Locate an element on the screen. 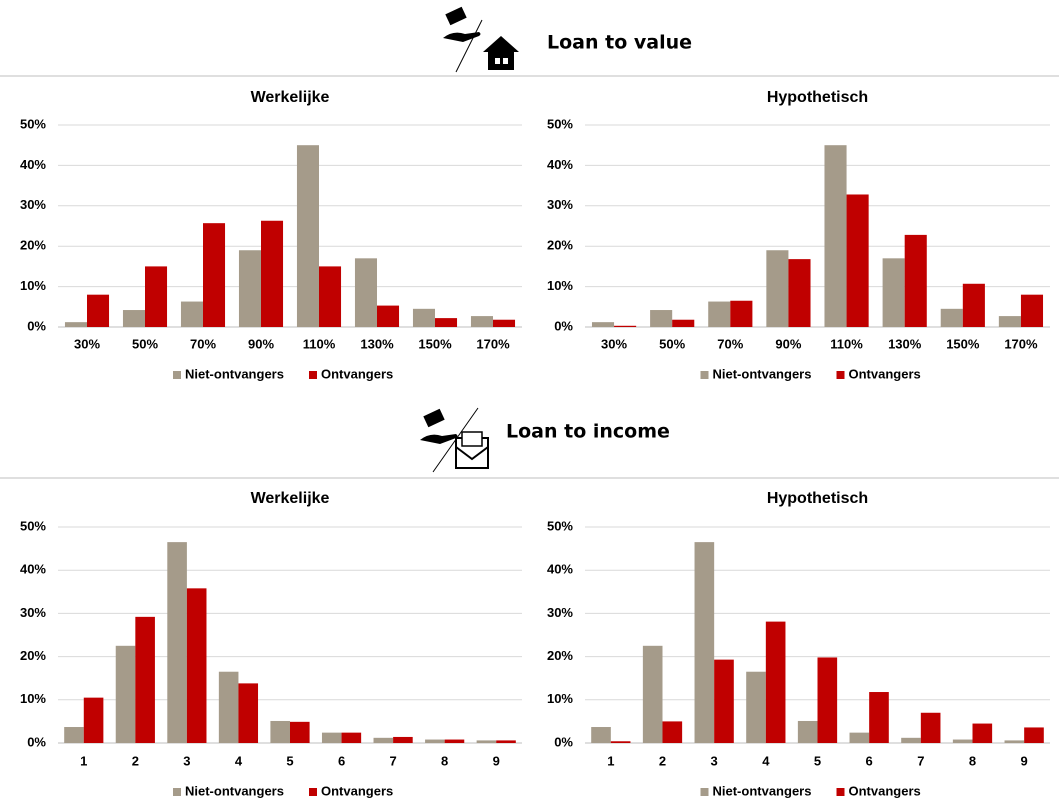 Image resolution: width=1059 pixels, height=800 pixels. lti-icon is located at coordinates (454, 440).